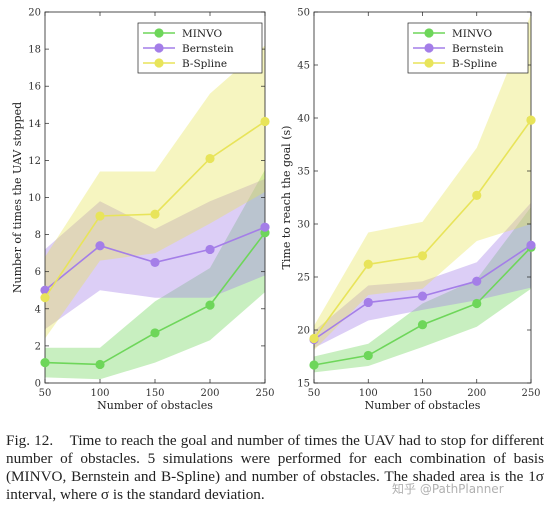 The width and height of the screenshot is (549, 513). I want to click on y-tick-label: 50, so click(303, 13).